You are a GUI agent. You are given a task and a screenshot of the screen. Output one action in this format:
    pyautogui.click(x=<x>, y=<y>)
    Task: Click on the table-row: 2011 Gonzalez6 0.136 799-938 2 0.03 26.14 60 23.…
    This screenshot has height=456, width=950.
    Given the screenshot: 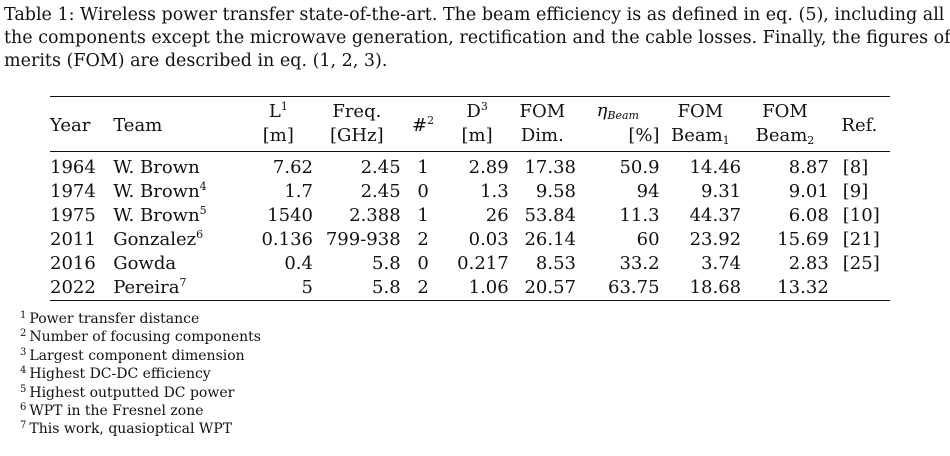 What is the action you would take?
    pyautogui.click(x=470, y=240)
    